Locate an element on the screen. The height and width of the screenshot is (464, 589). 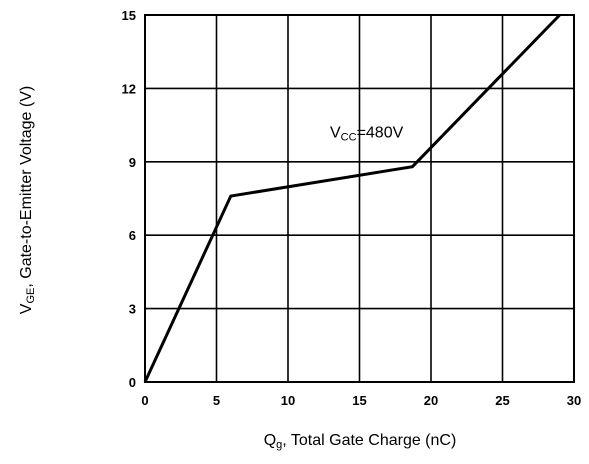
x-axis-title: Qg, Total Gate Charge (nC) is located at coordinates (360, 441).